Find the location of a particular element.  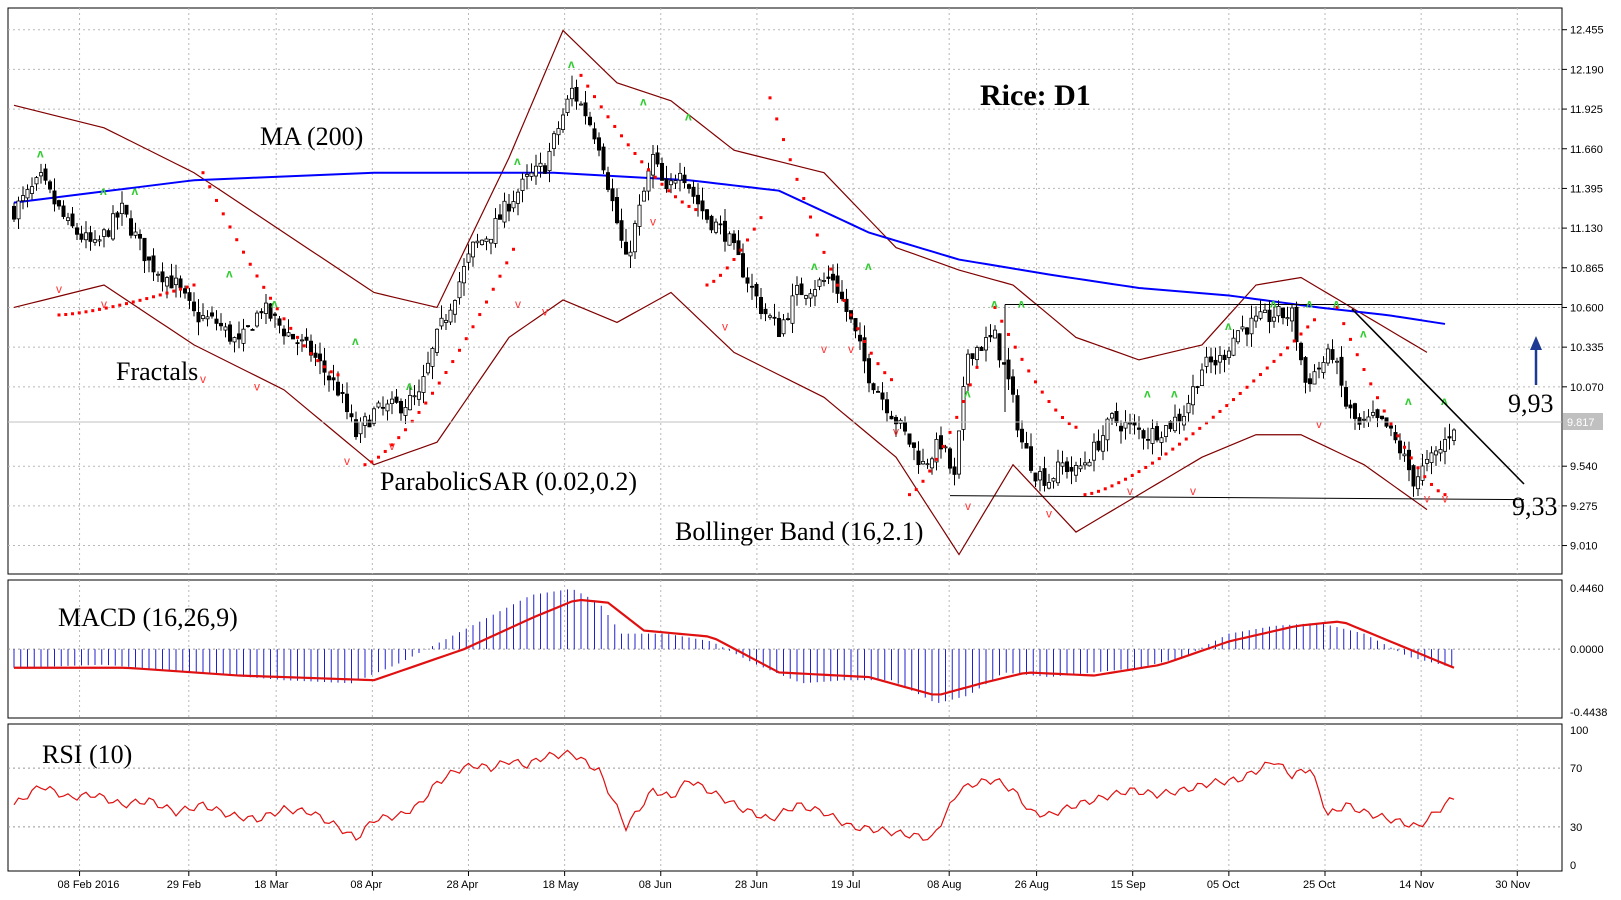

macd-signal-line is located at coordinates (734, 647).